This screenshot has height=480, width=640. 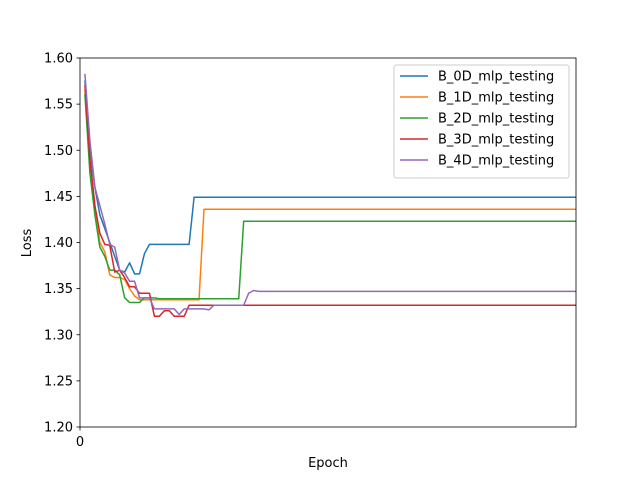 I want to click on y-tick-label: 1.45, so click(x=58, y=197).